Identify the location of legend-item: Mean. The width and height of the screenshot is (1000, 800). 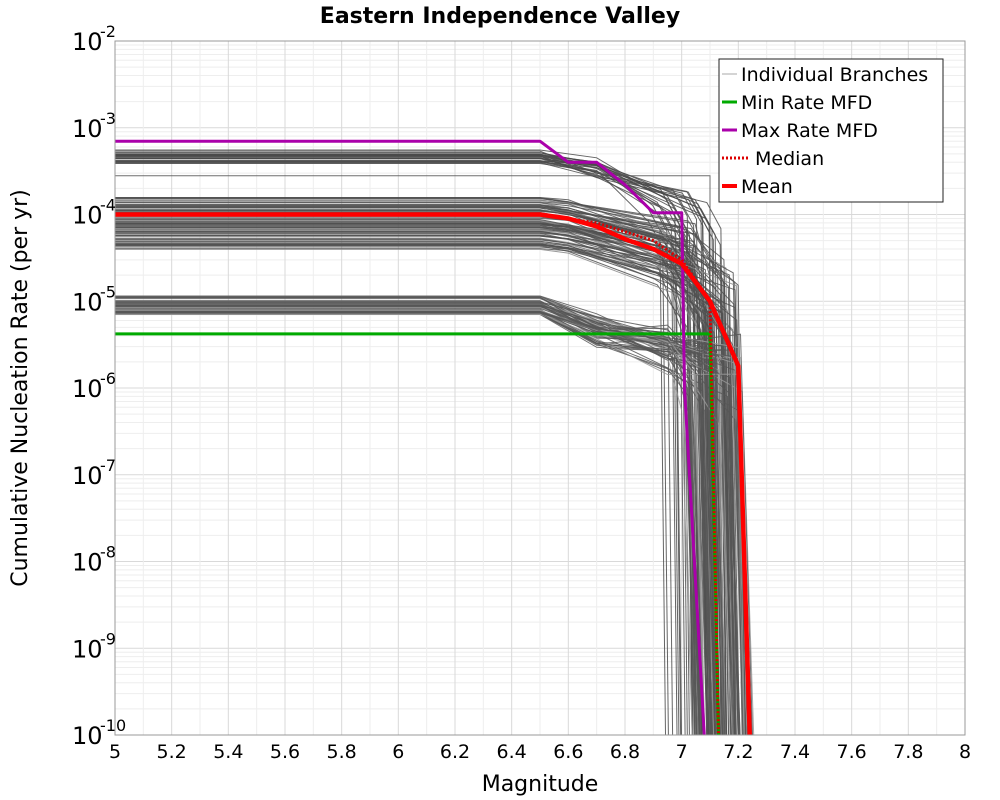
(757, 187).